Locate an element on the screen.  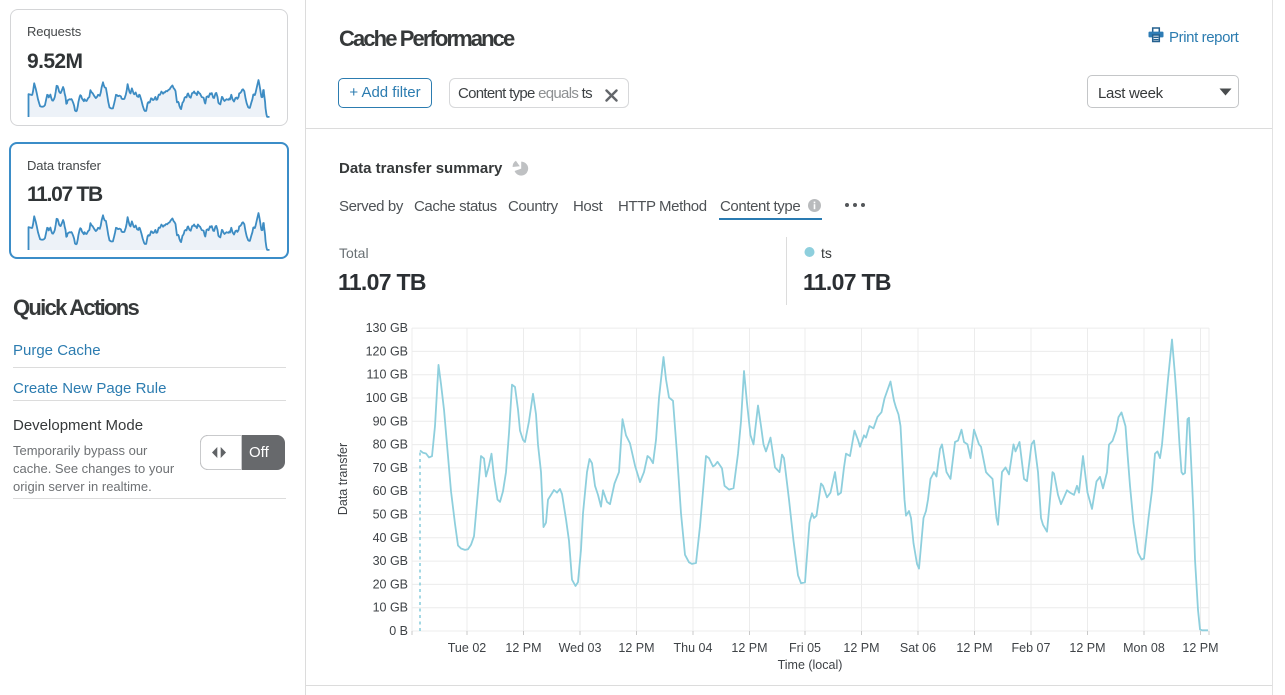
svg-text: Mon 08 is located at coordinates (1144, 648).